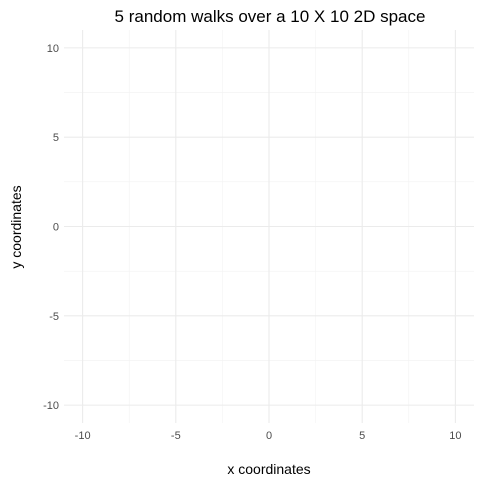  I want to click on y-tick-label: 5, so click(56, 138).